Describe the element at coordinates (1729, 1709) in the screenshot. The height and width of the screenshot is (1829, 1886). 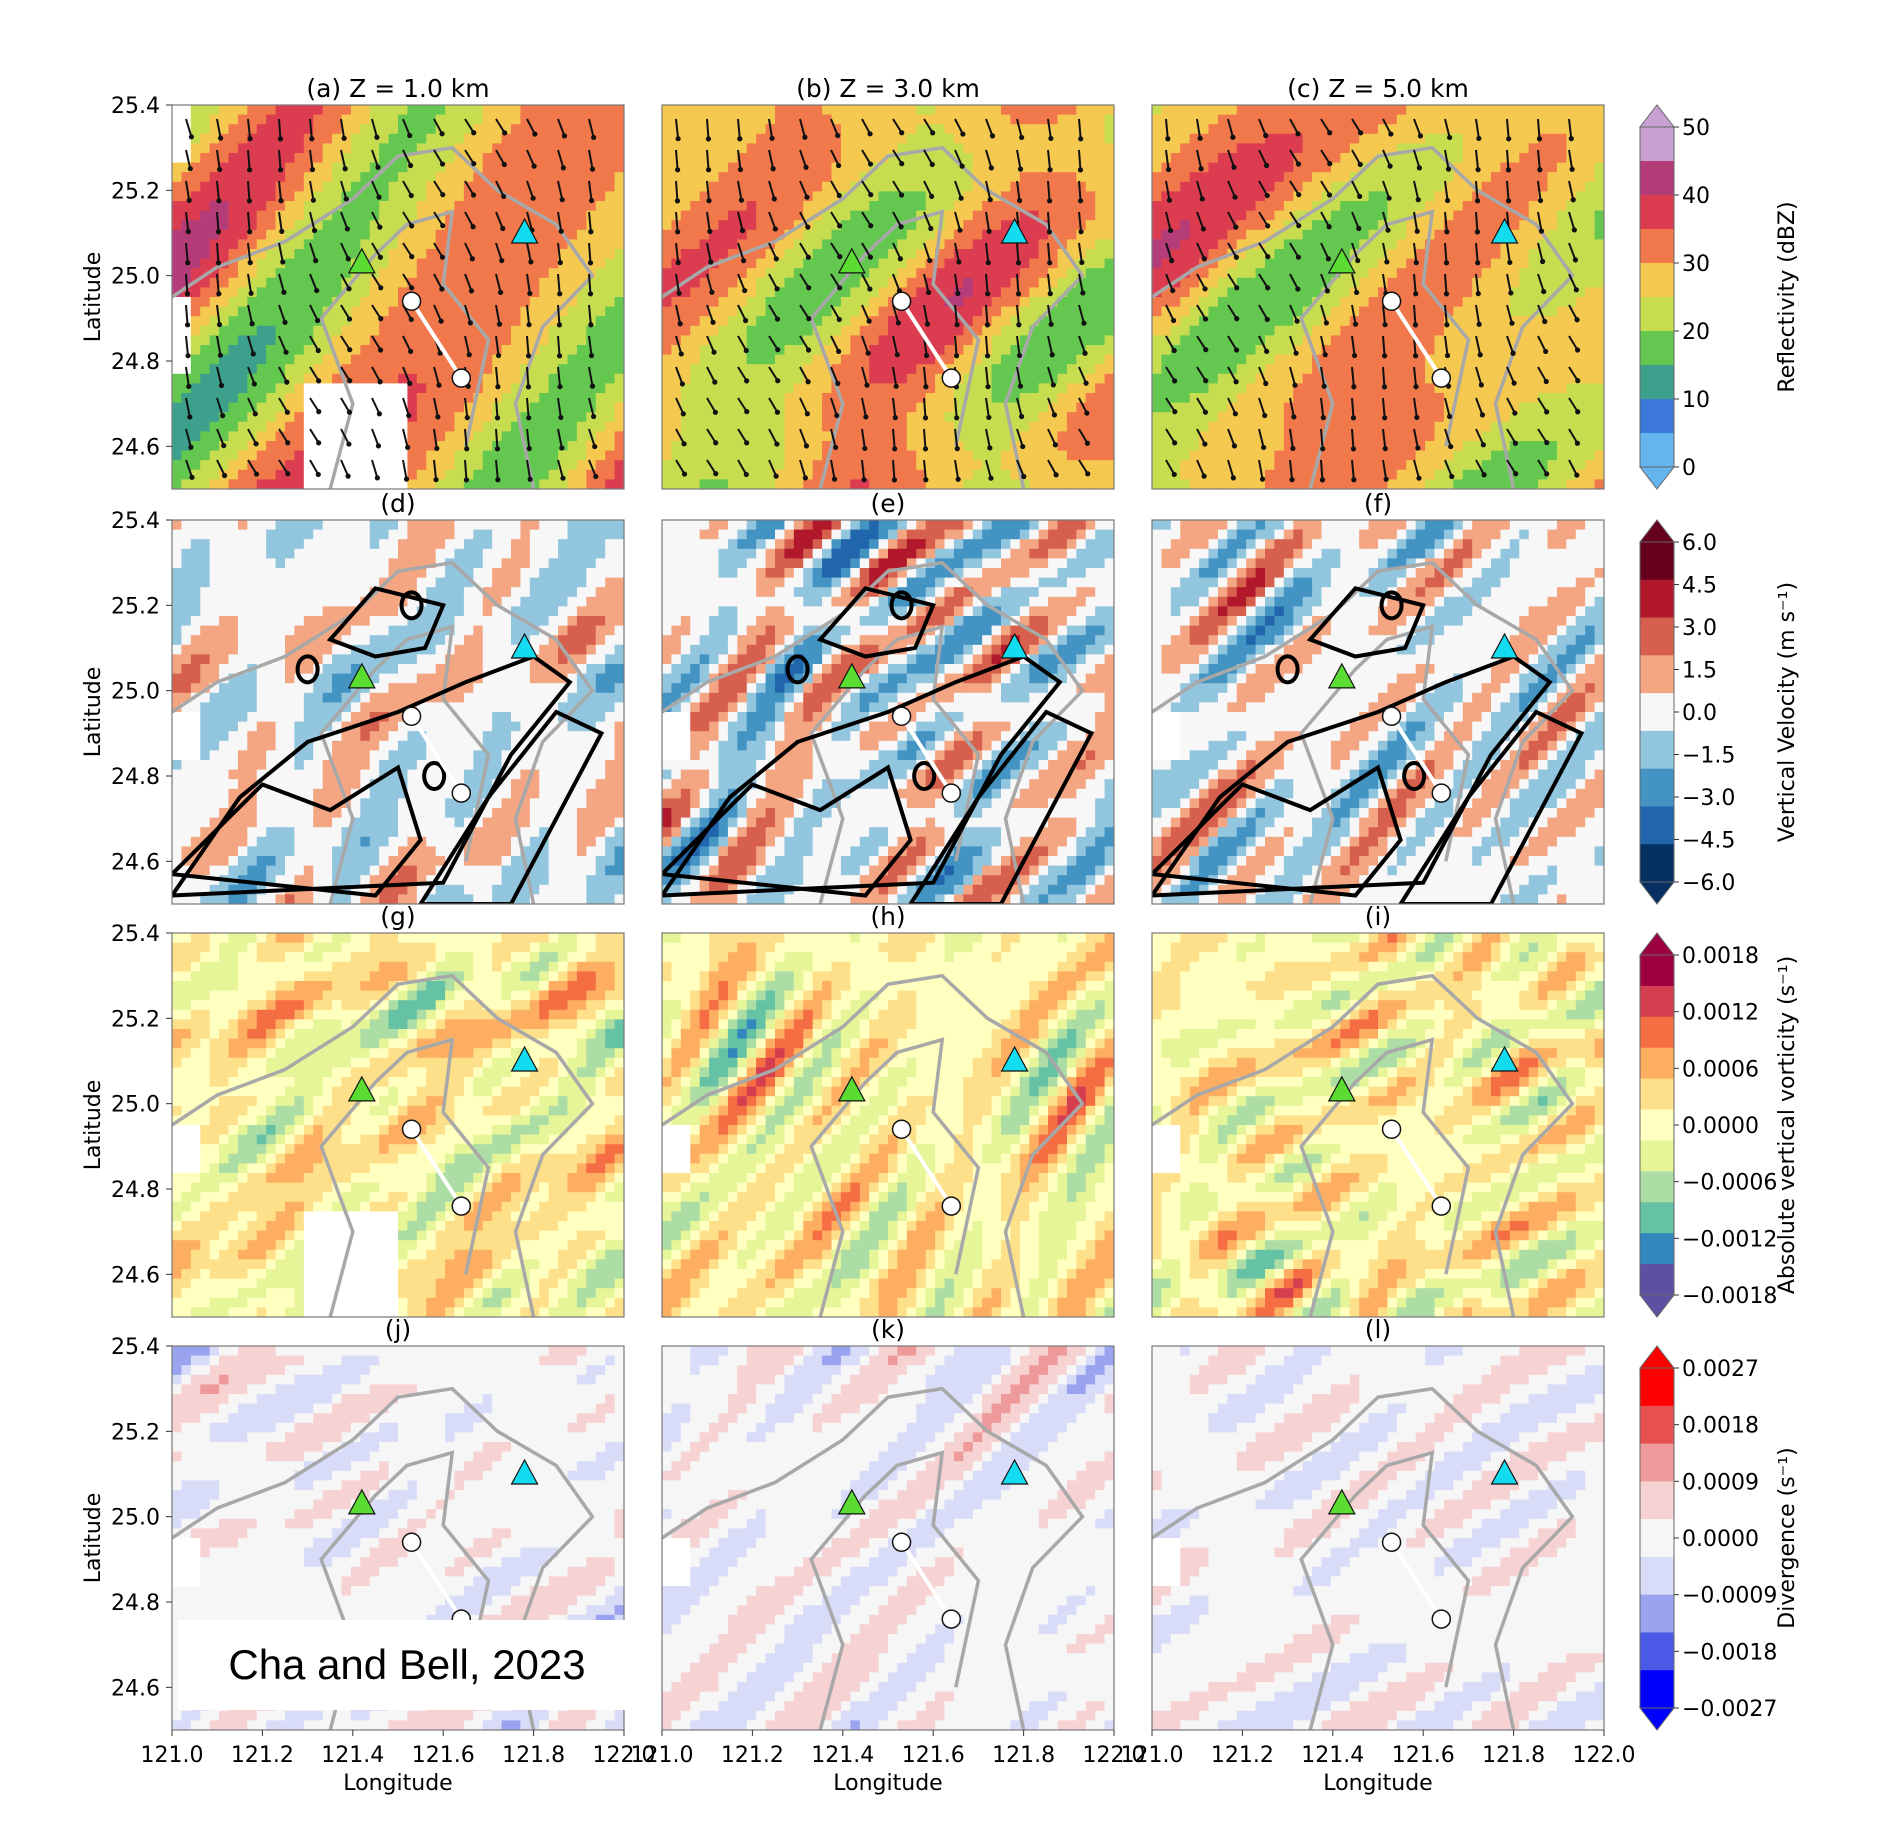
I see `colorbar-tick-label: −0.0027` at that location.